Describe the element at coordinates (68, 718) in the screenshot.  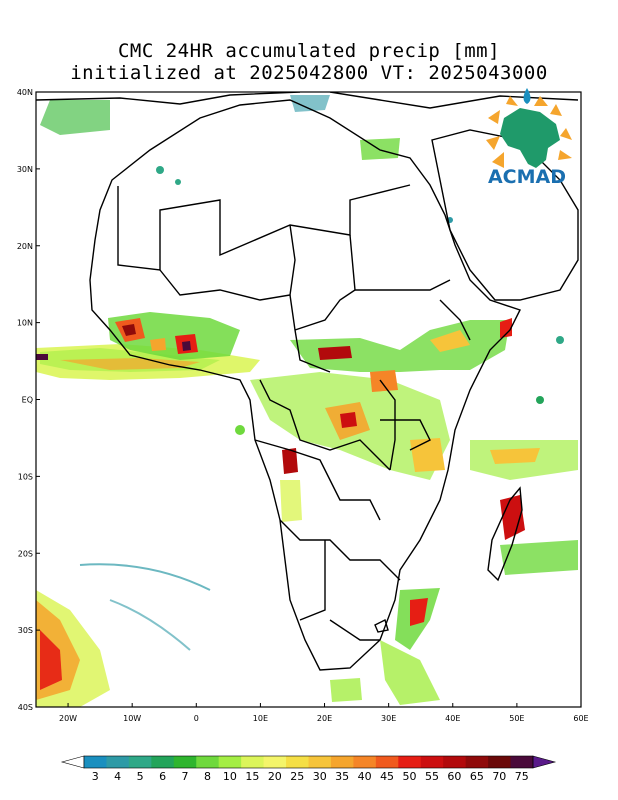
I see `lon-tick-label: 20W` at that location.